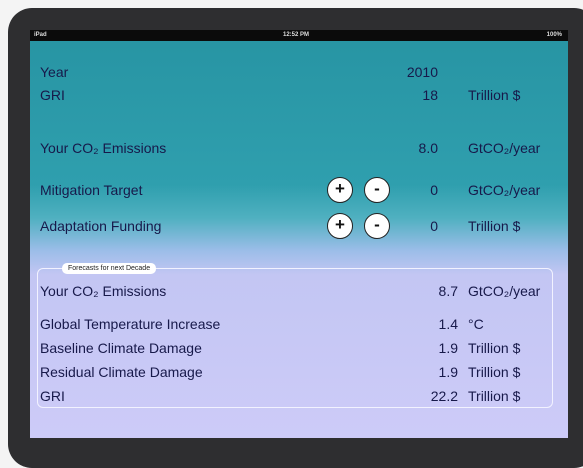  Describe the element at coordinates (52, 95) in the screenshot. I see `row-label: GRI` at that location.